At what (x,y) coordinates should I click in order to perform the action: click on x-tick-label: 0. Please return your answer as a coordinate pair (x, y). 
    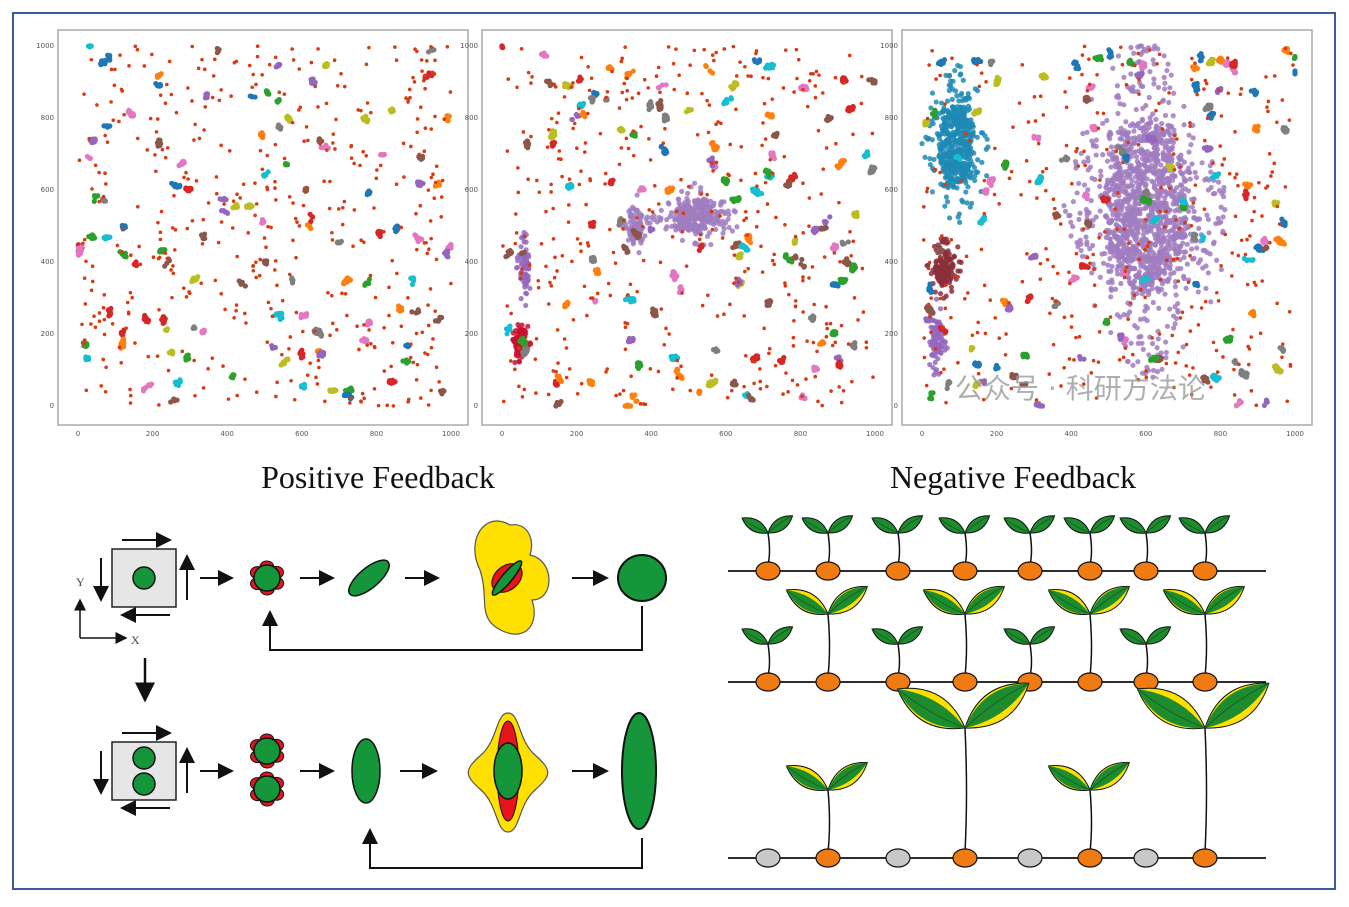
    Looking at the image, I should click on (502, 434).